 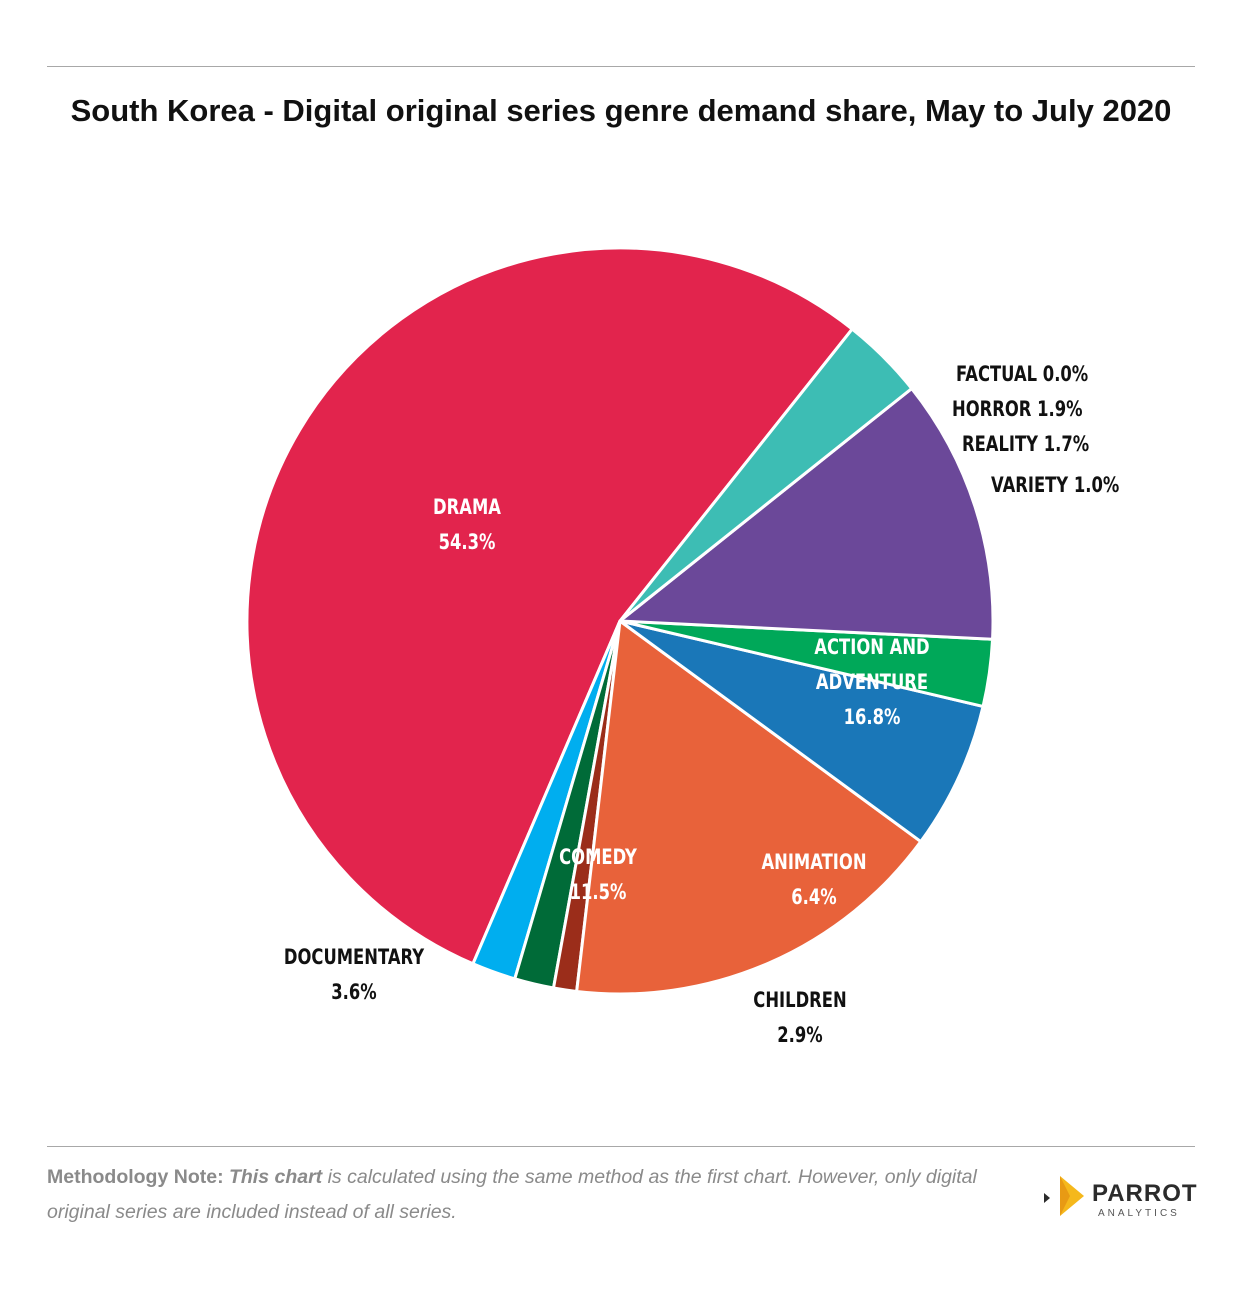 I want to click on pie-slice-animation, so click(x=801, y=731).